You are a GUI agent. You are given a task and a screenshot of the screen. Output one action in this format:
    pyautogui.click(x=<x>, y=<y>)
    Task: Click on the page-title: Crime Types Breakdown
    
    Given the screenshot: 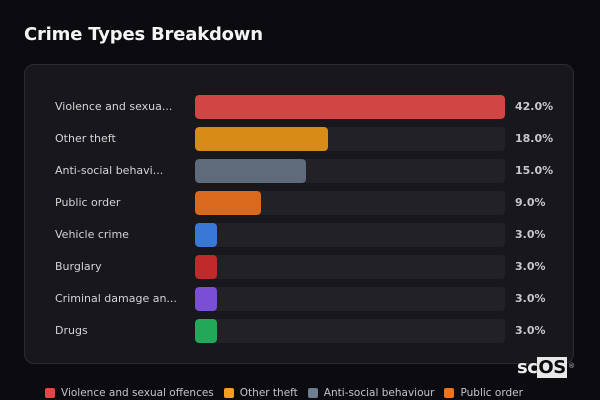 What is the action you would take?
    pyautogui.click(x=143, y=34)
    